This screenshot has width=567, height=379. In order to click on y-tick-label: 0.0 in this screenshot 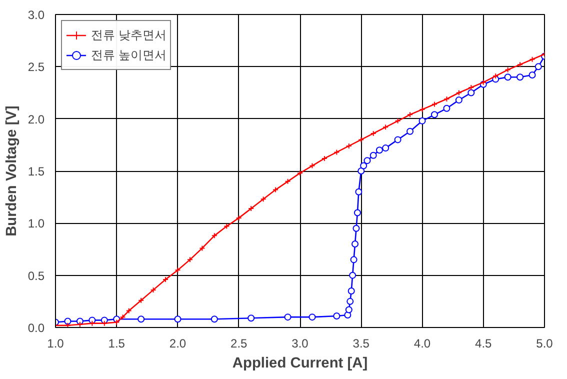, I will do `click(36, 328)`.